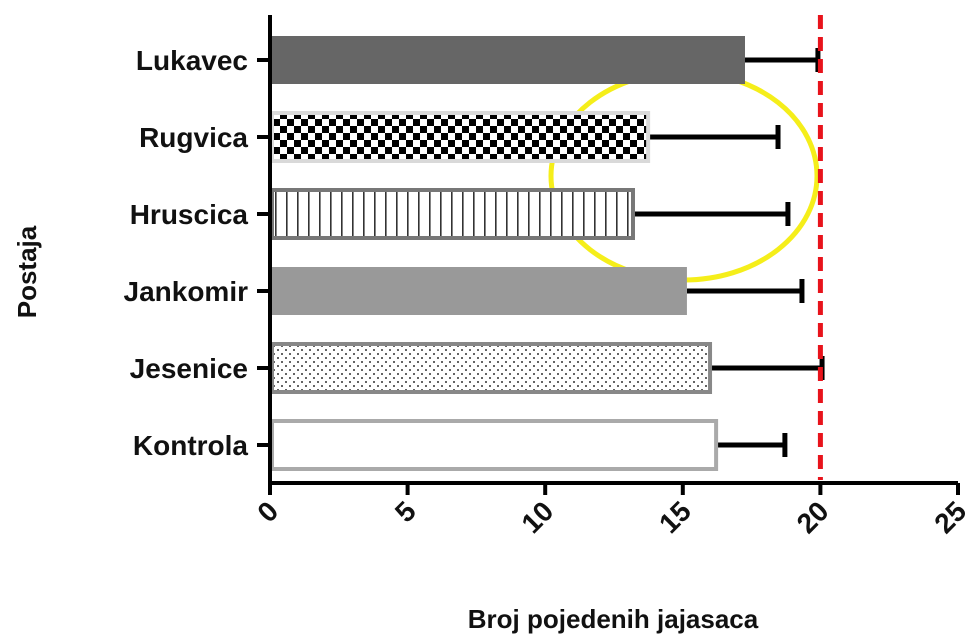  I want to click on y-tick-label: Jankomir, so click(186, 291).